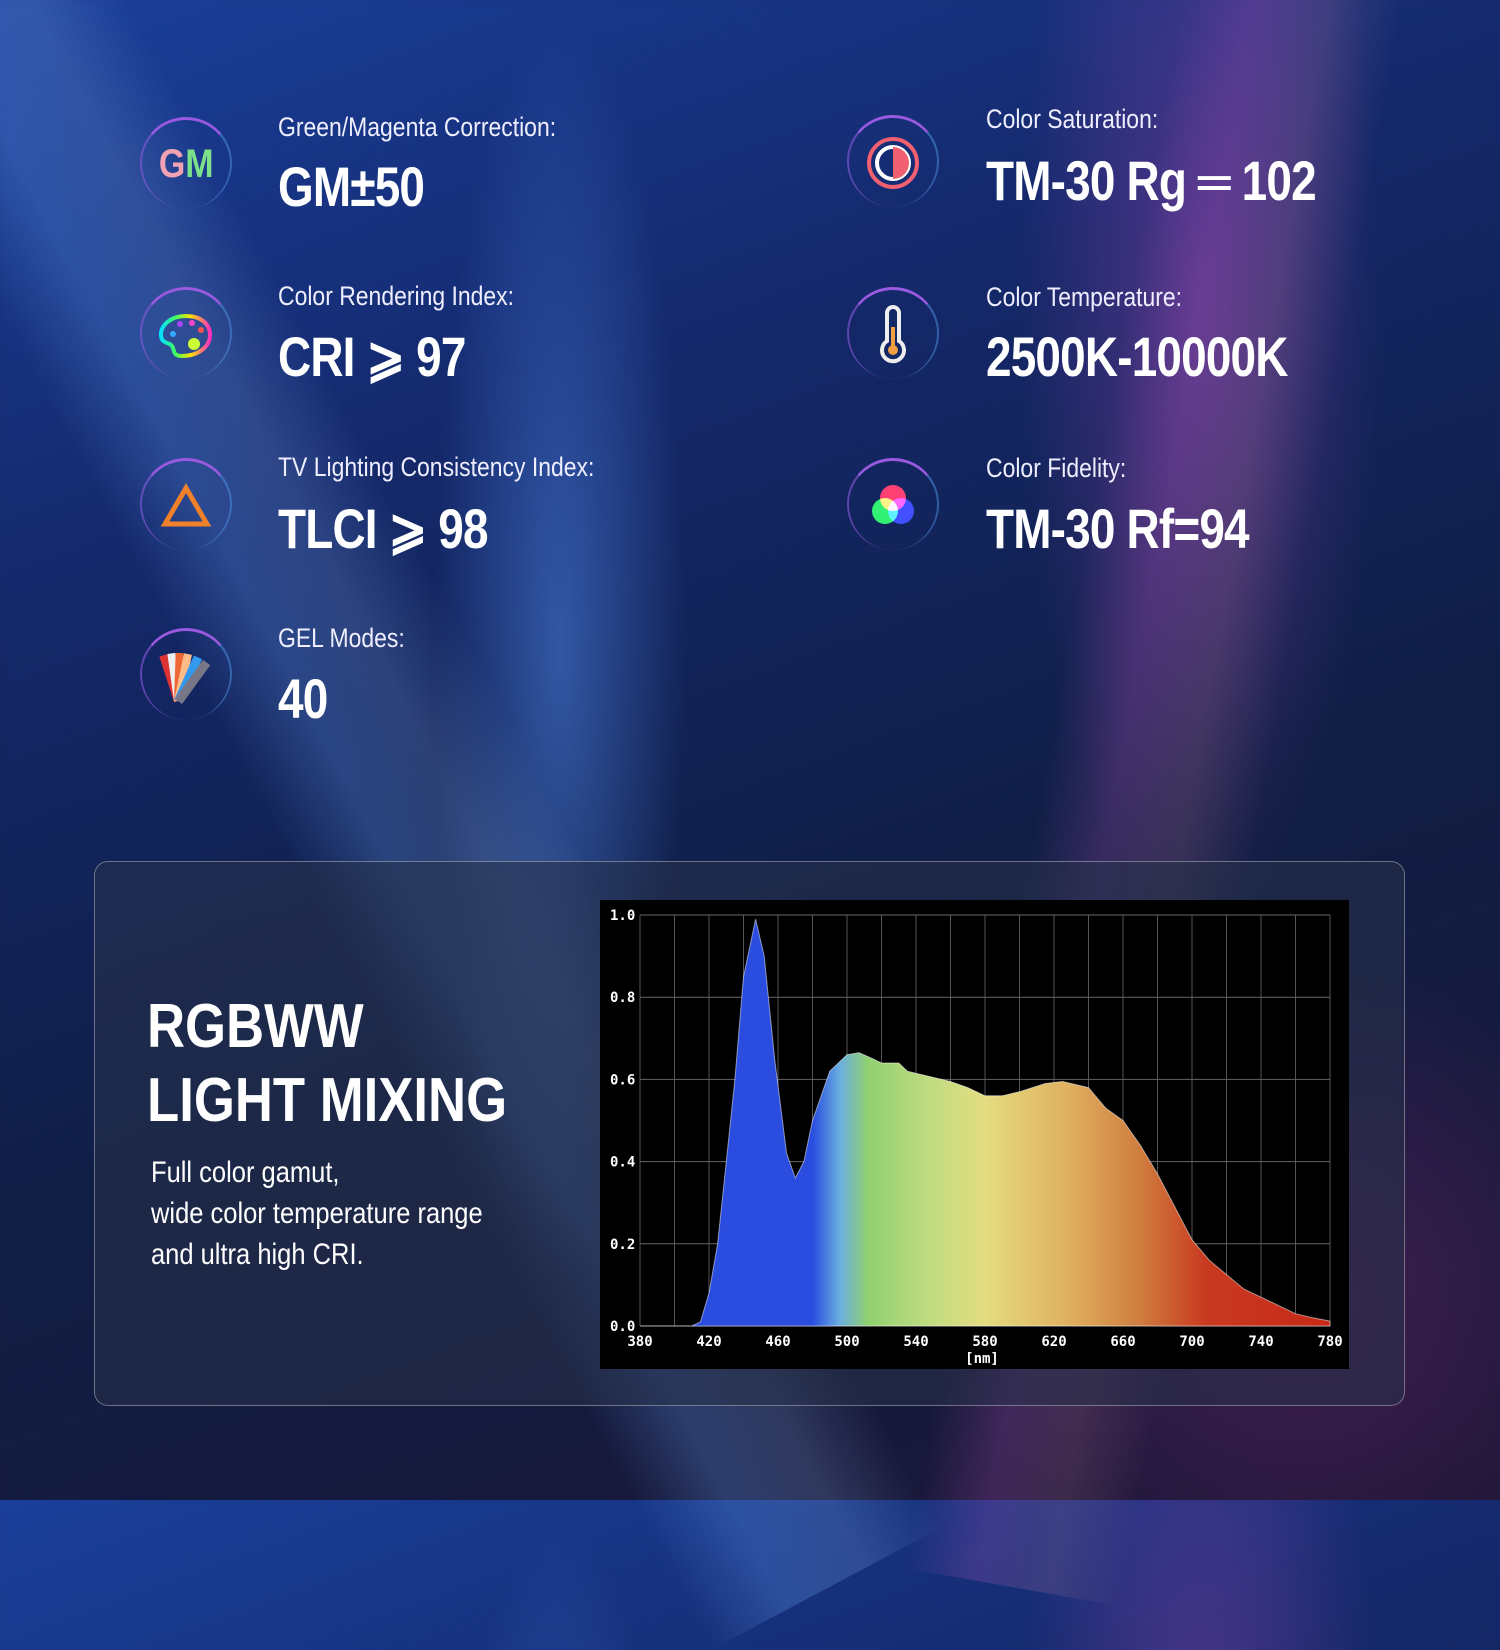 The width and height of the screenshot is (1500, 1650). I want to click on y-tick-label: 0.8, so click(622, 998).